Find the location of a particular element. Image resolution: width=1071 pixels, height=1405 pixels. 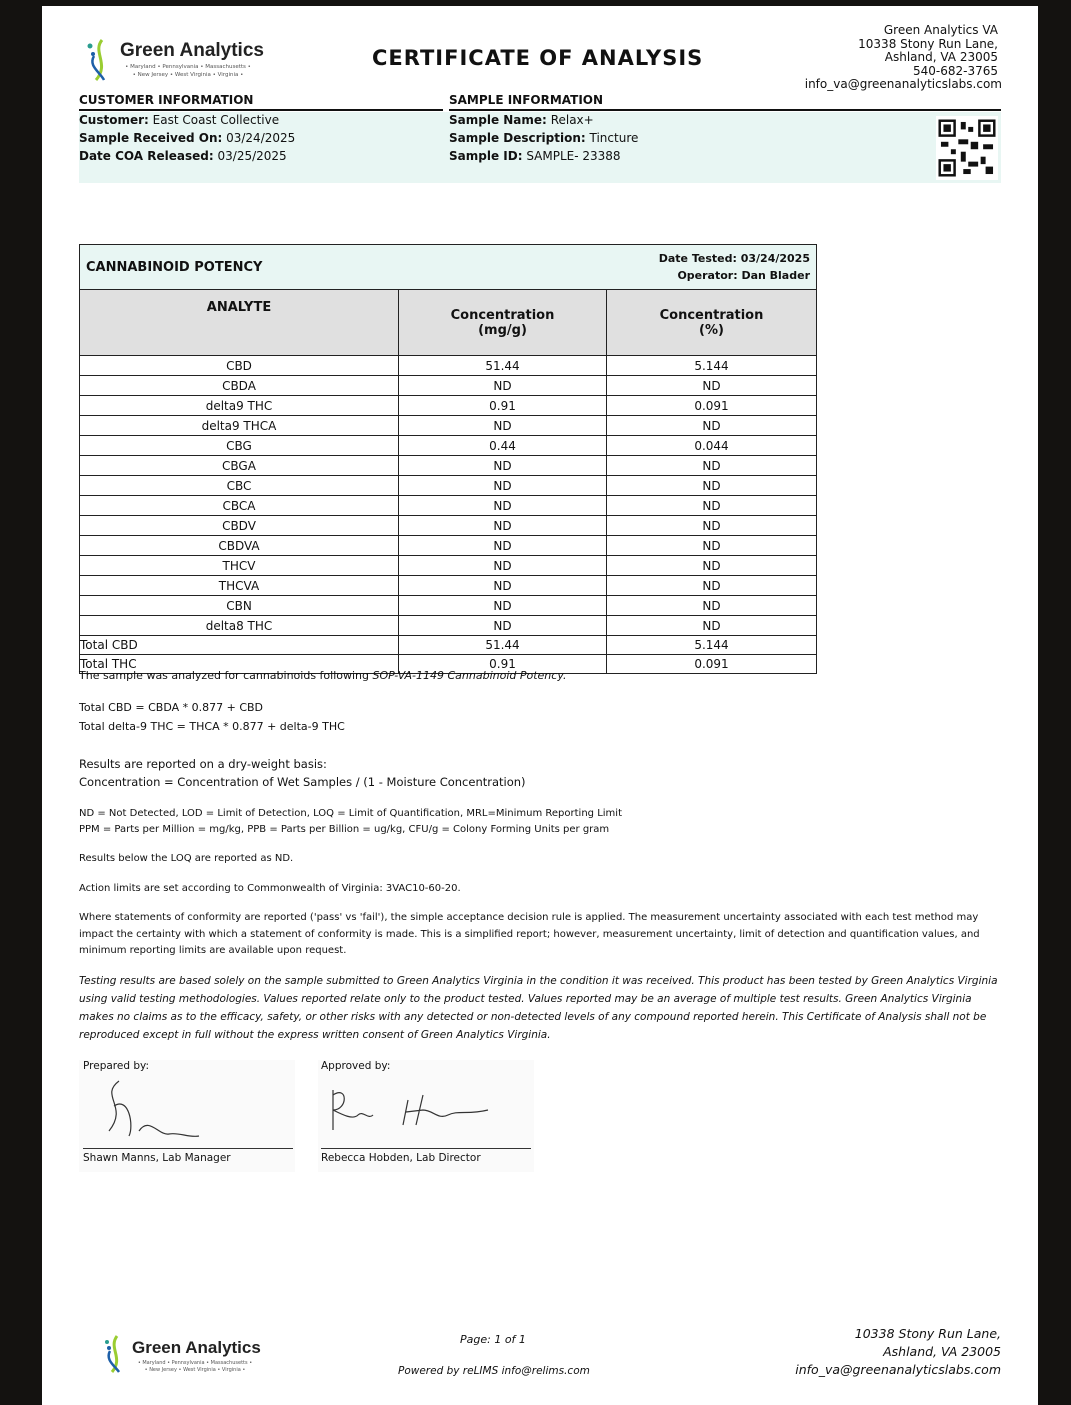

customer-heading: CUSTOMER INFORMATION is located at coordinates (166, 100).